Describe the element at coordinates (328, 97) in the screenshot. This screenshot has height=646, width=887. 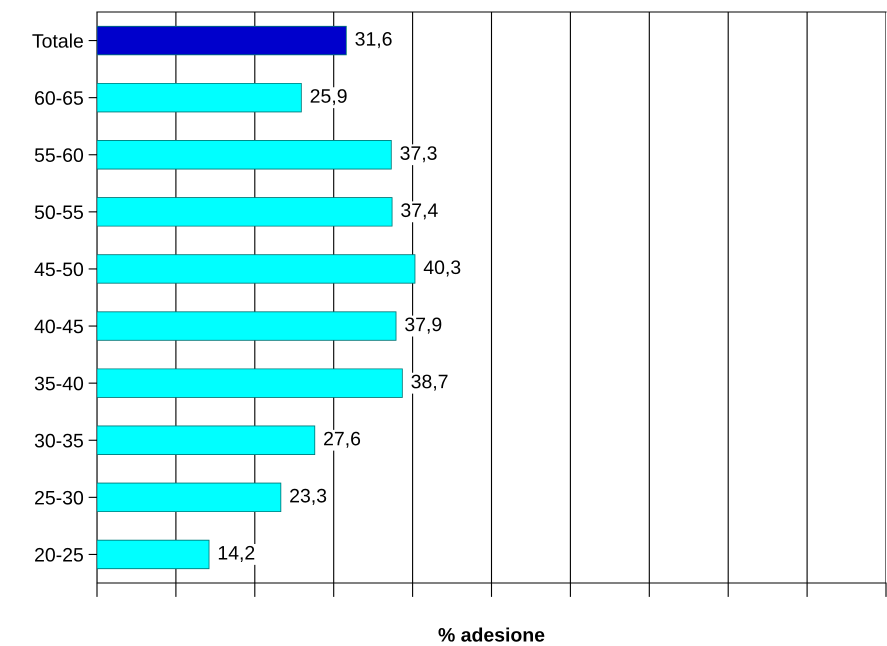
I see `data-label: 25,9` at that location.